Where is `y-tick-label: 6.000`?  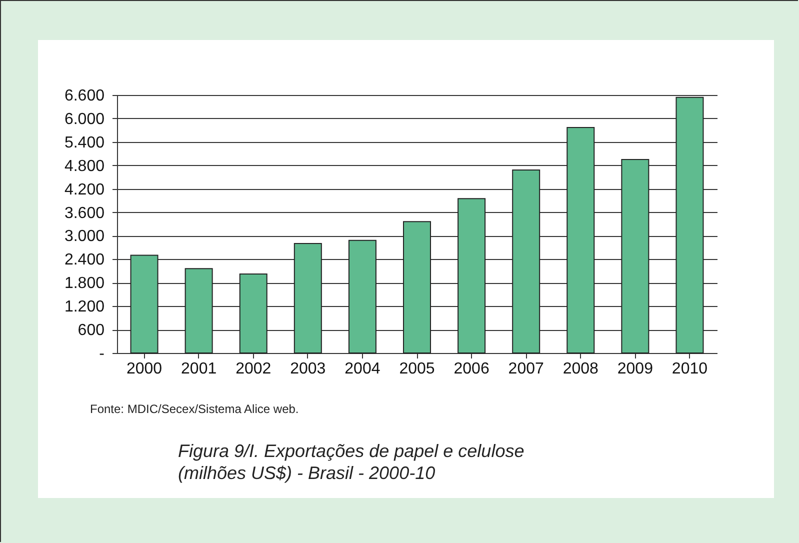 y-tick-label: 6.000 is located at coordinates (84, 119).